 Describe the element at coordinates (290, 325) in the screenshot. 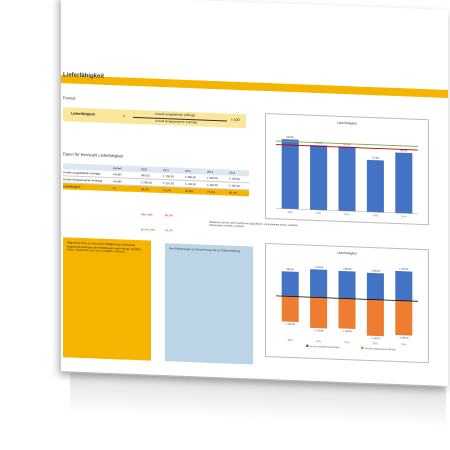

I see `data-label: -1.000,00` at that location.